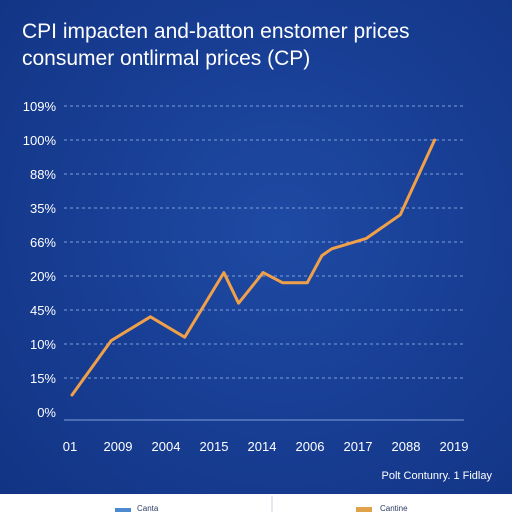  What do you see at coordinates (43, 208) in the screenshot?
I see `y-tick-label: 35%` at bounding box center [43, 208].